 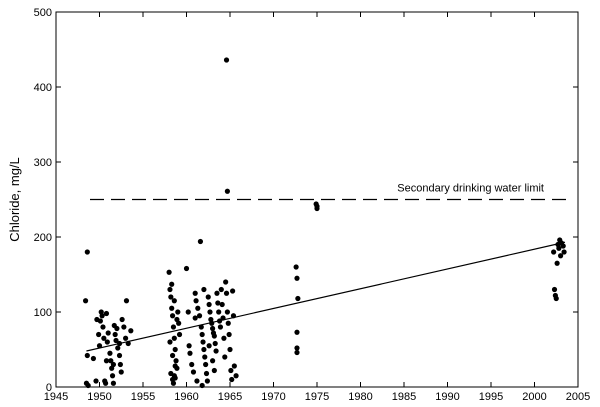 What do you see at coordinates (578, 397) in the screenshot?
I see `x-tick-label: 2005` at bounding box center [578, 397].